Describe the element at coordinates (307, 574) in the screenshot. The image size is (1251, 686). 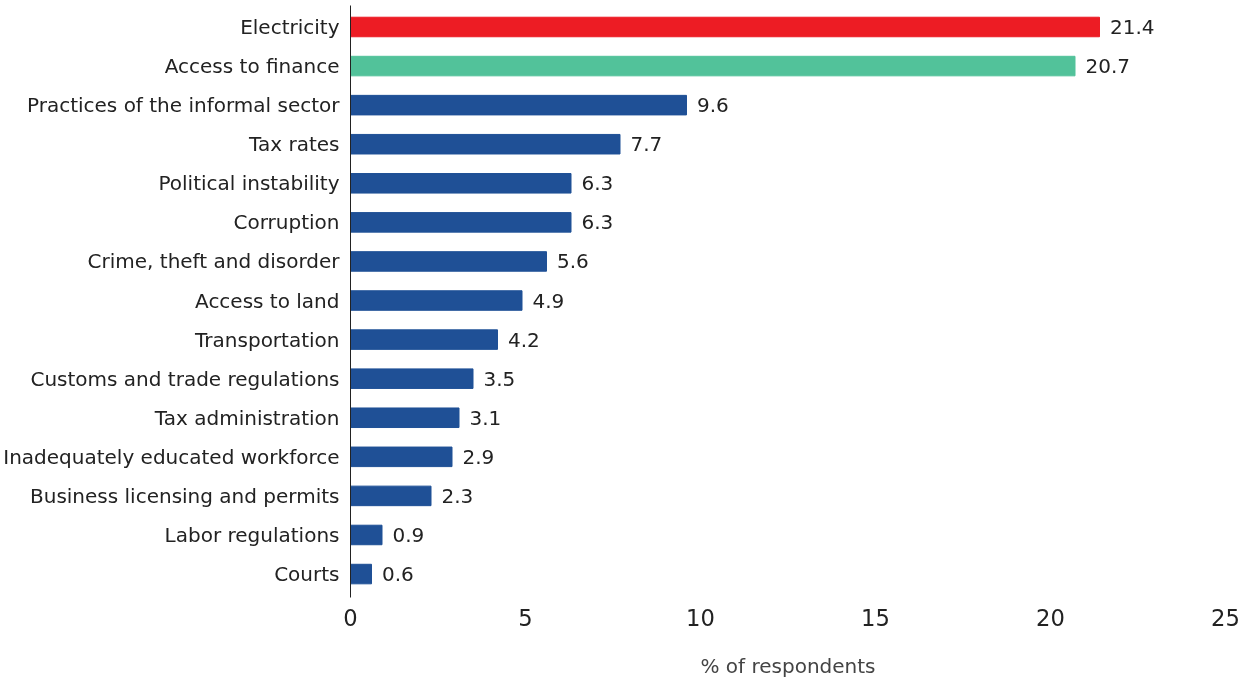
I see `y-tick-label: Courts` at that location.